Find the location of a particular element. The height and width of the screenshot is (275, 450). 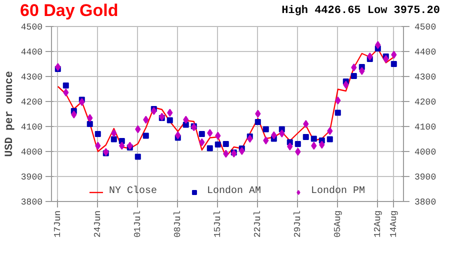

x-tick-label: 08Jul is located at coordinates (177, 224).